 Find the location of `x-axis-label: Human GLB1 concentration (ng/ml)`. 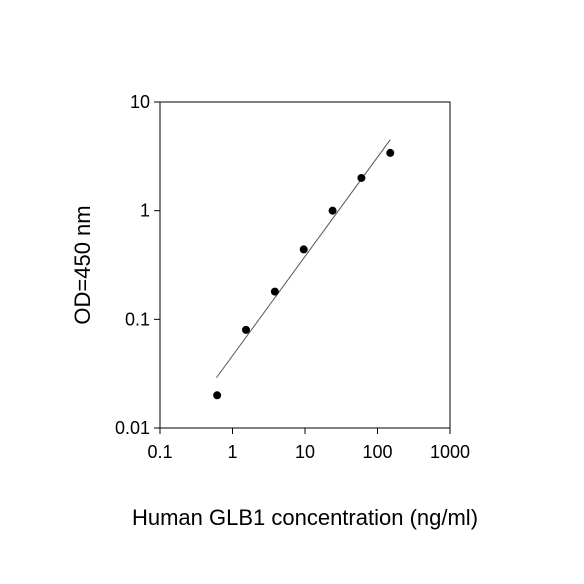

x-axis-label: Human GLB1 concentration (ng/ml) is located at coordinates (305, 517).